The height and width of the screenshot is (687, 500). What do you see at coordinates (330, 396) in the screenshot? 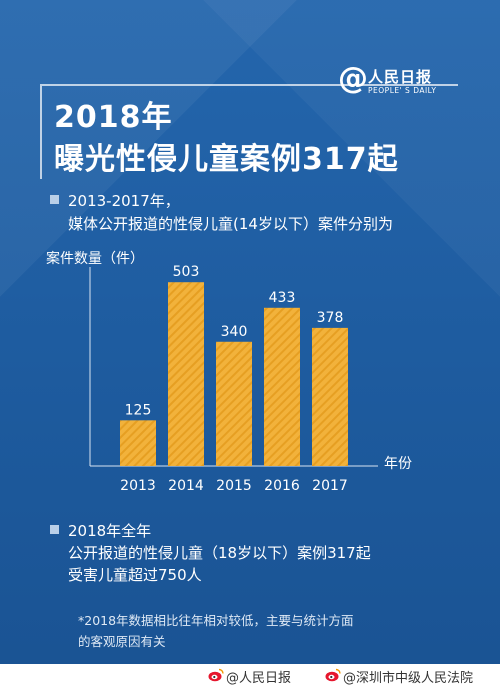
I see `bar-2017` at bounding box center [330, 396].